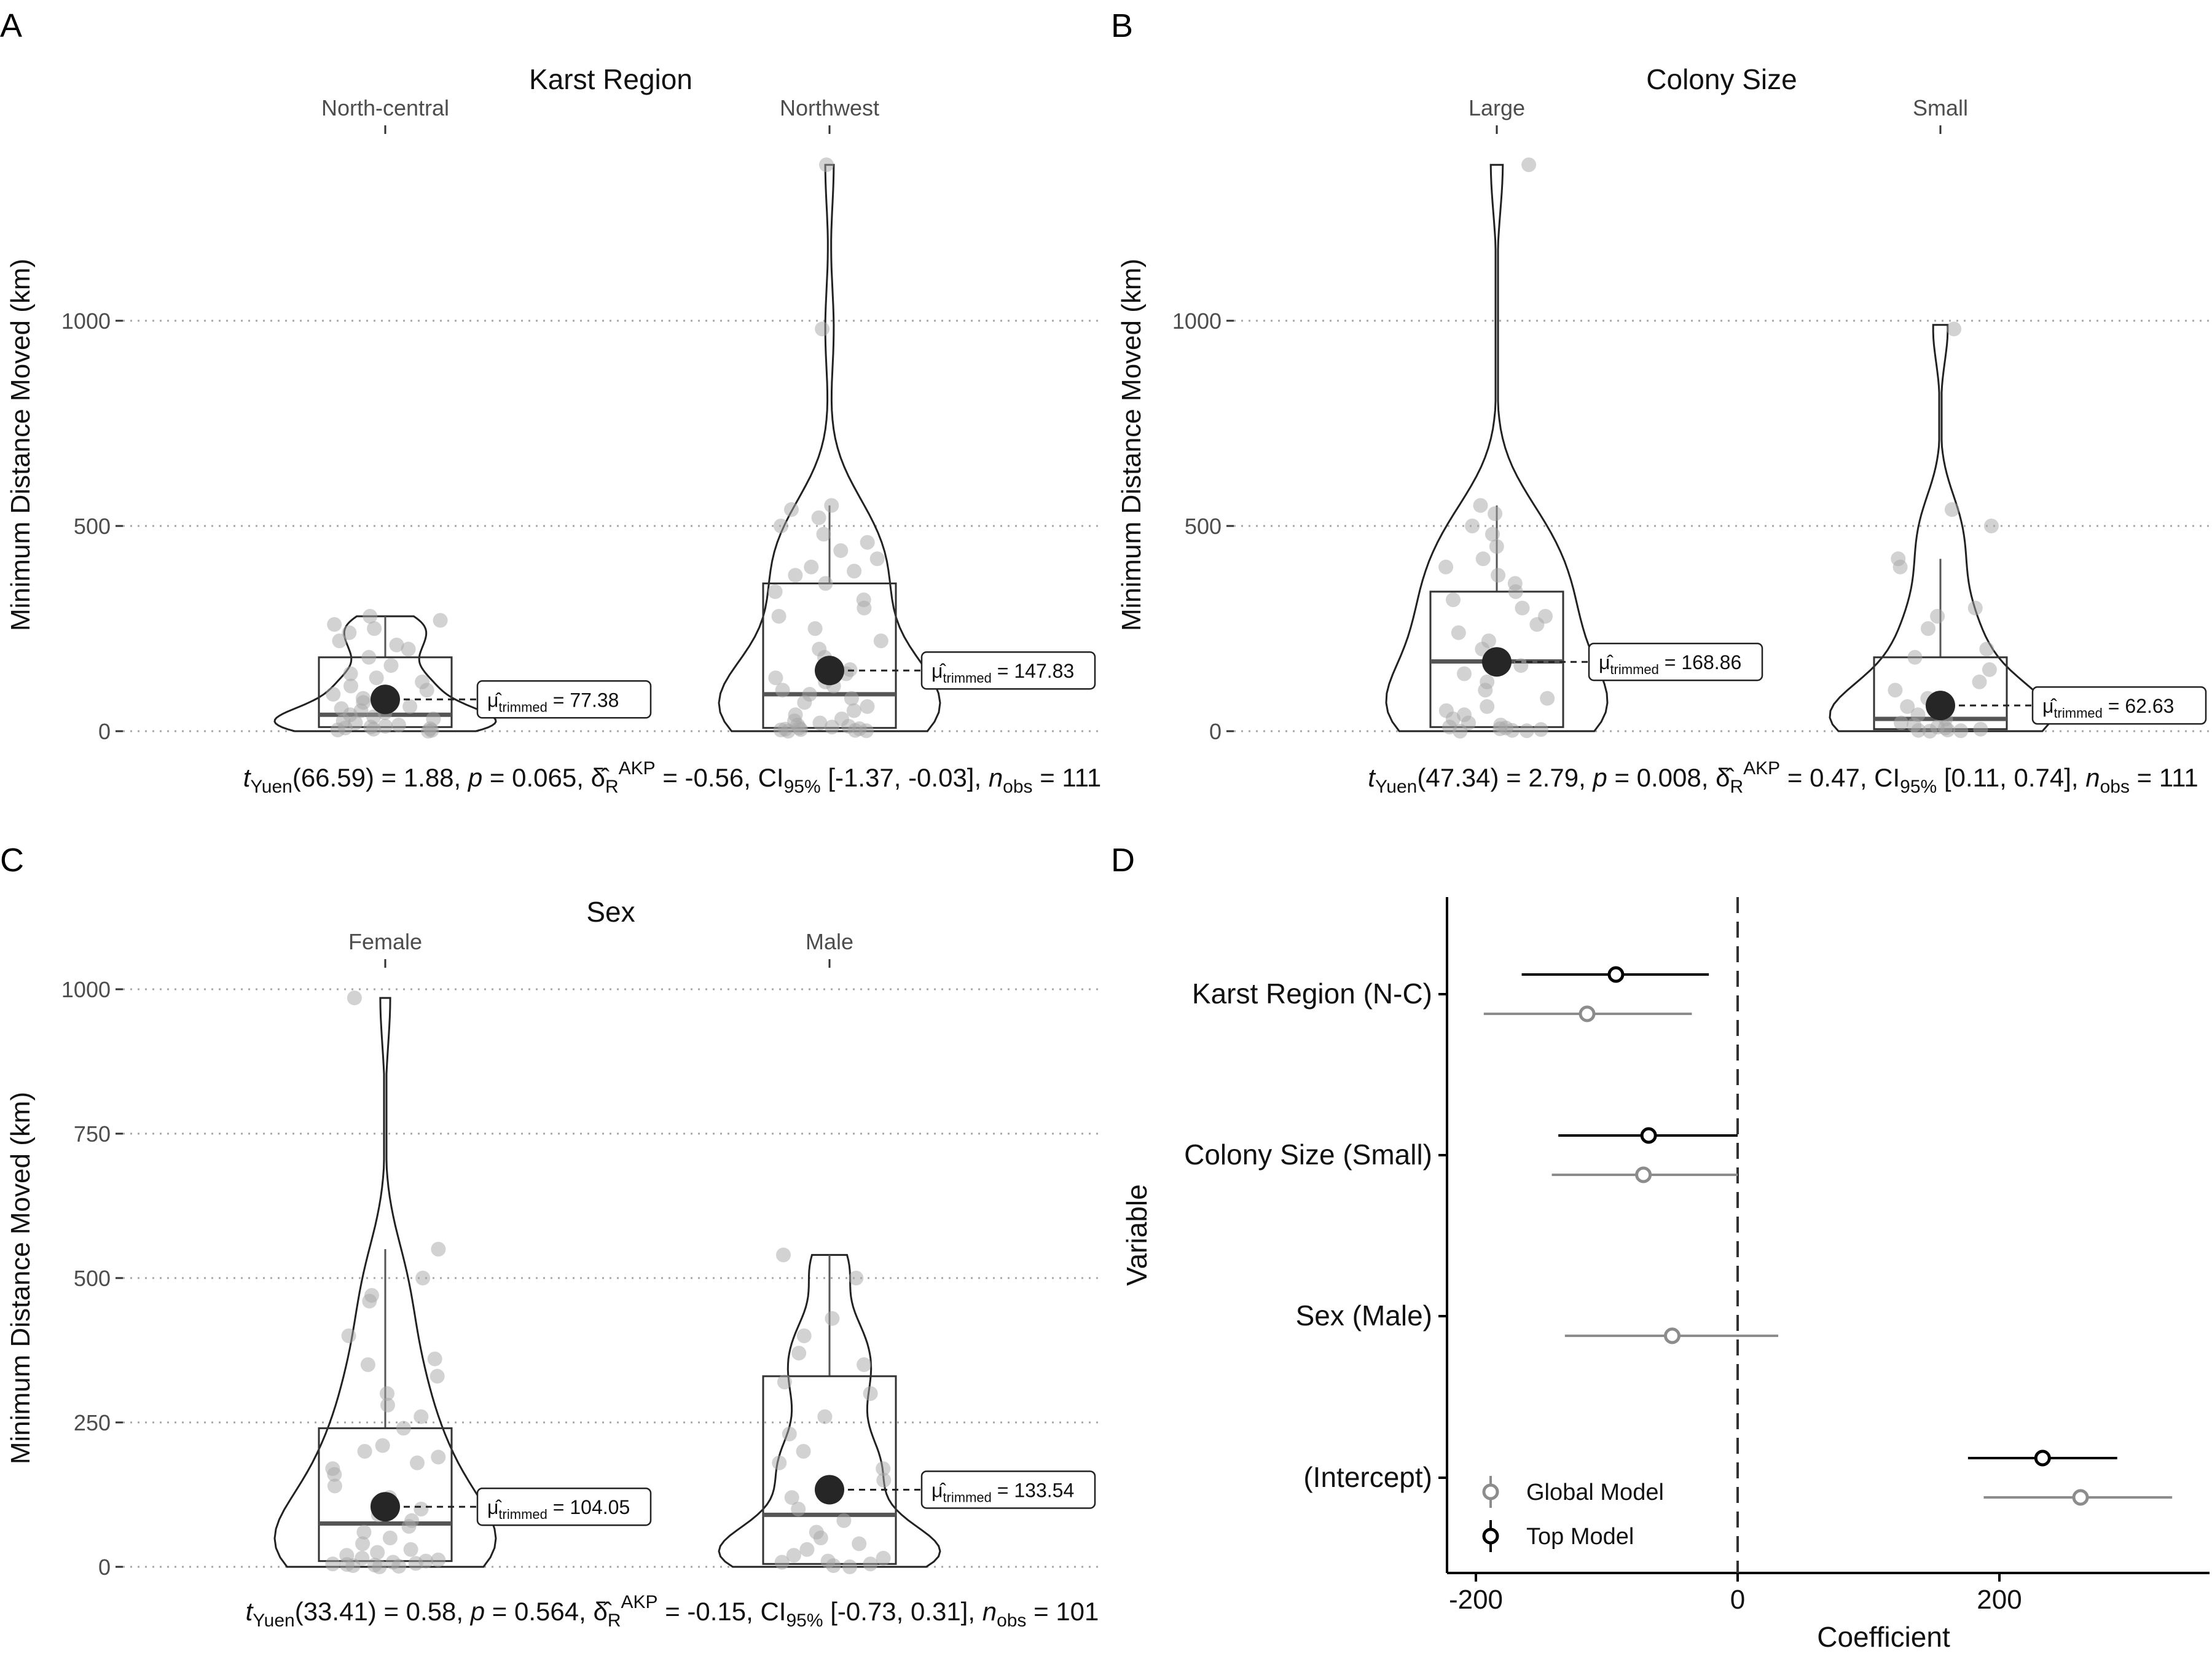 The image size is (2212, 1659). What do you see at coordinates (1364, 1316) in the screenshot?
I see `category-label: Sex (Male)` at bounding box center [1364, 1316].